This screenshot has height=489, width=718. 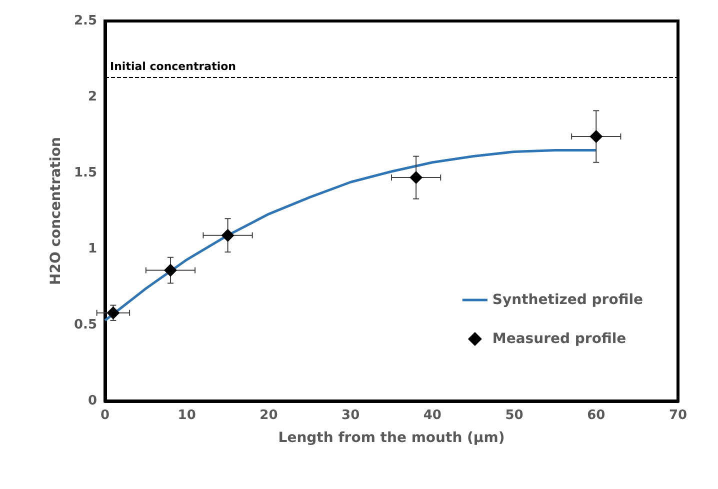 What do you see at coordinates (432, 415) in the screenshot?
I see `x-tick-label: 40` at bounding box center [432, 415].